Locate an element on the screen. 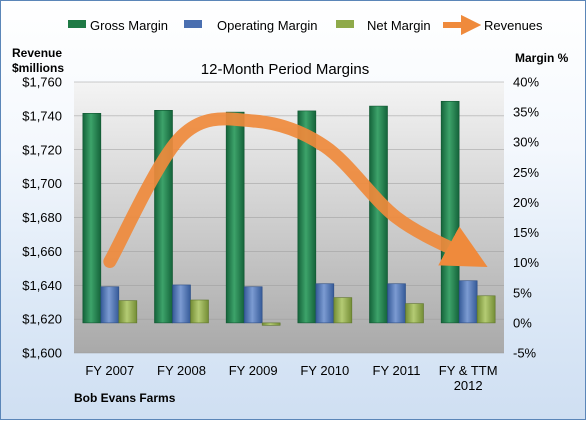  legend-swatch-net-margin is located at coordinates (345, 24).